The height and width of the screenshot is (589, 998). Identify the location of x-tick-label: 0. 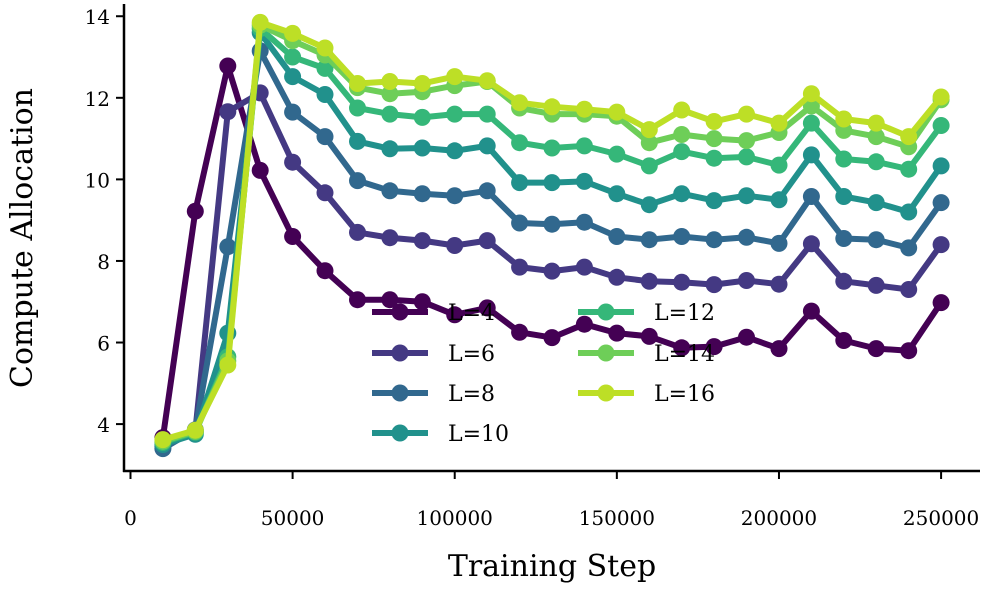
(130, 518).